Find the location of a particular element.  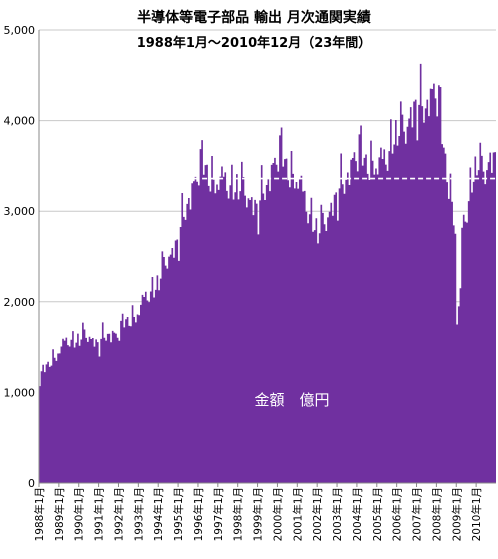

x-tick-label: 2004年1月 is located at coordinates (357, 514).